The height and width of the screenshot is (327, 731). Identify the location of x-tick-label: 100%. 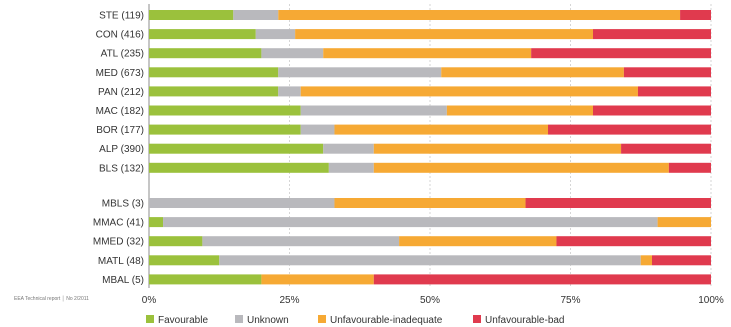
(711, 300).